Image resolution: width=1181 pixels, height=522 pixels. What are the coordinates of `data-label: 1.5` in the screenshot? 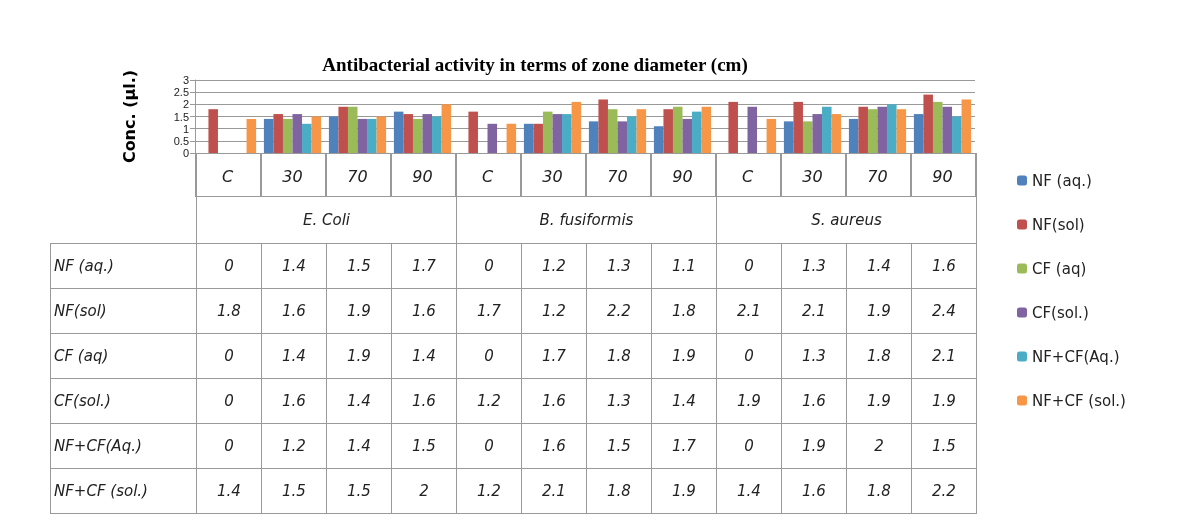 It's located at (619, 446).